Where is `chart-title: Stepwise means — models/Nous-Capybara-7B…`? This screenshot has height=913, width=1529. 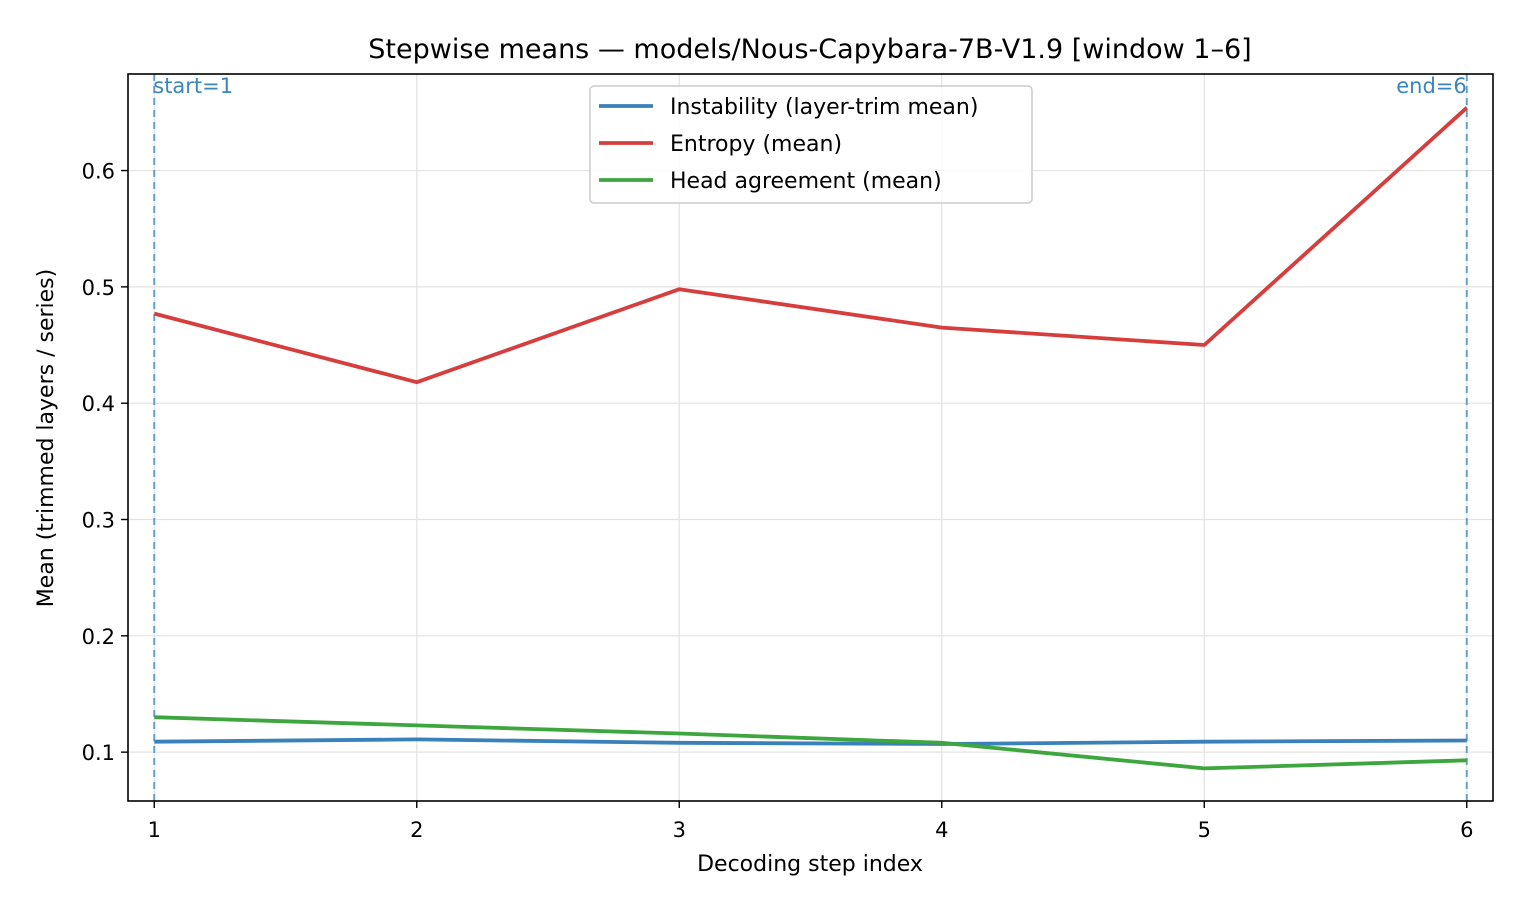
chart-title: Stepwise means — models/Nous-Capybara-7B… is located at coordinates (809, 49).